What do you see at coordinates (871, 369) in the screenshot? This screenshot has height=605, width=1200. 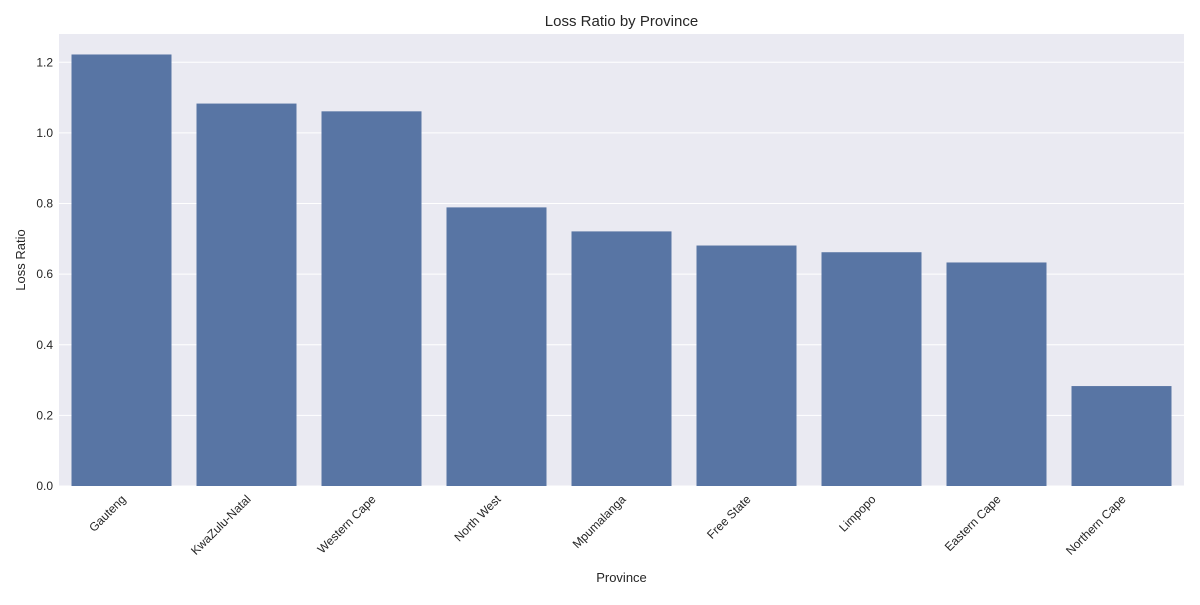 I see `bar-limpopo` at bounding box center [871, 369].